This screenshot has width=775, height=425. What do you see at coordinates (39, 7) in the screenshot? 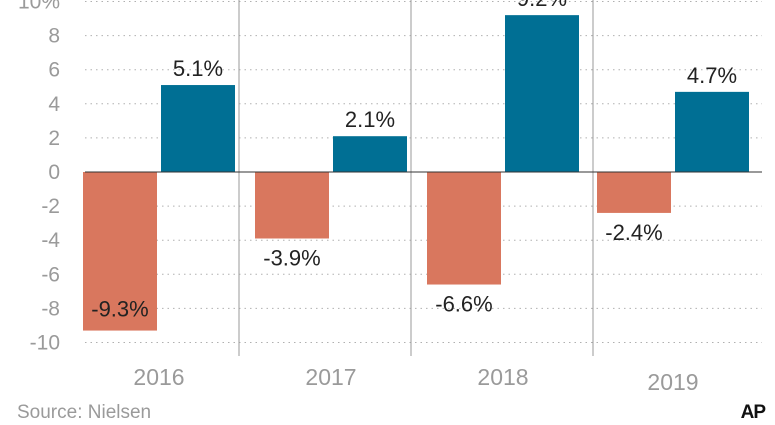
I see `y-tick-label: 10%` at bounding box center [39, 7].